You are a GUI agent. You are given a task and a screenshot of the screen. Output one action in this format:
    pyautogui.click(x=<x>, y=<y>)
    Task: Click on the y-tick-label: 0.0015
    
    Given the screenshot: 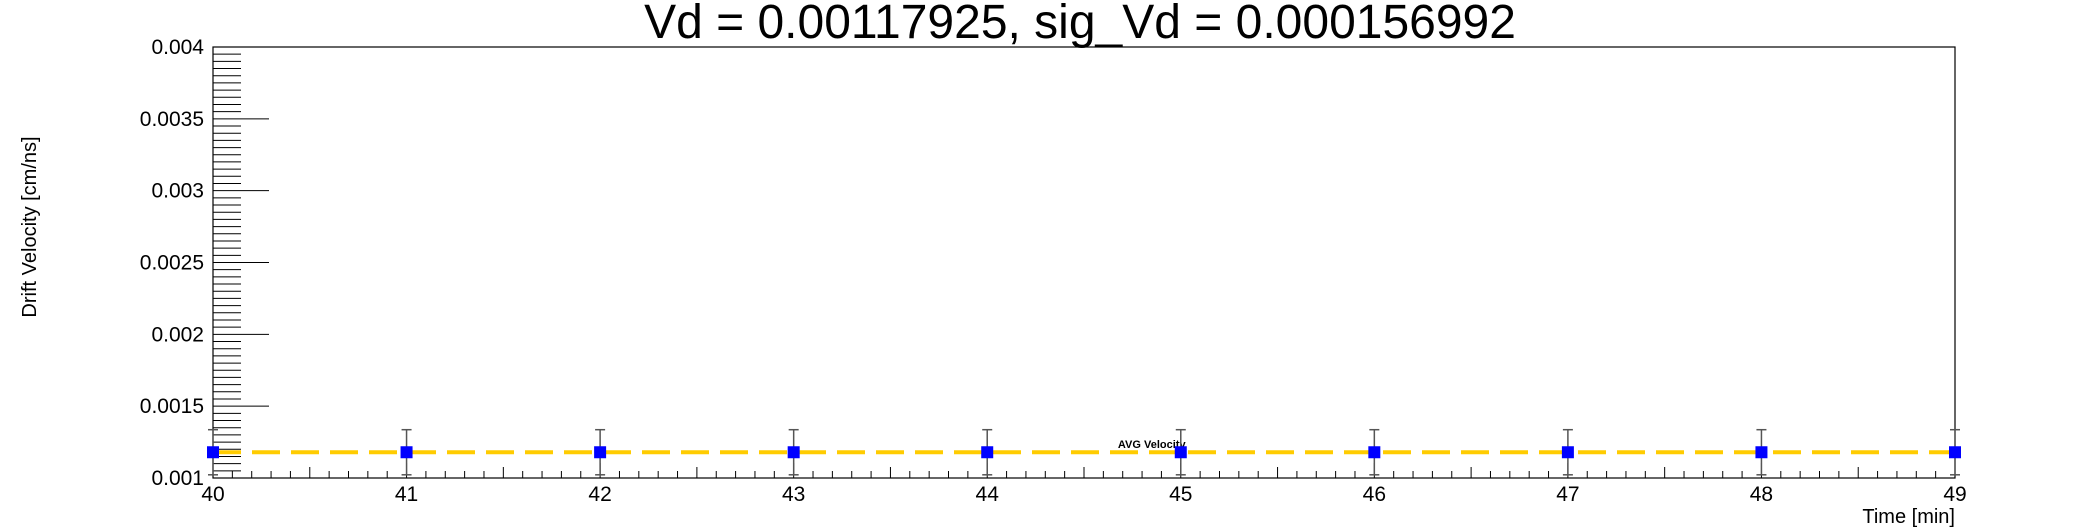 What is the action you would take?
    pyautogui.click(x=172, y=406)
    